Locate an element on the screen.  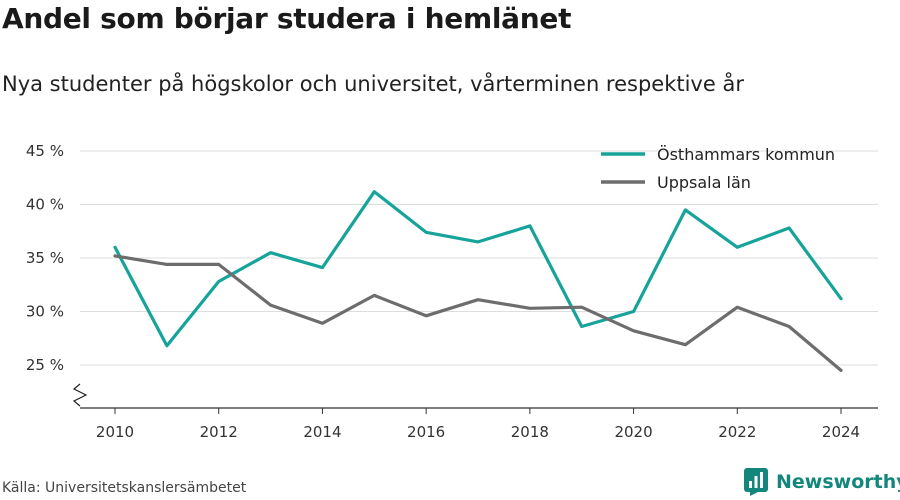
x-tick-label: 2012 is located at coordinates (219, 432).